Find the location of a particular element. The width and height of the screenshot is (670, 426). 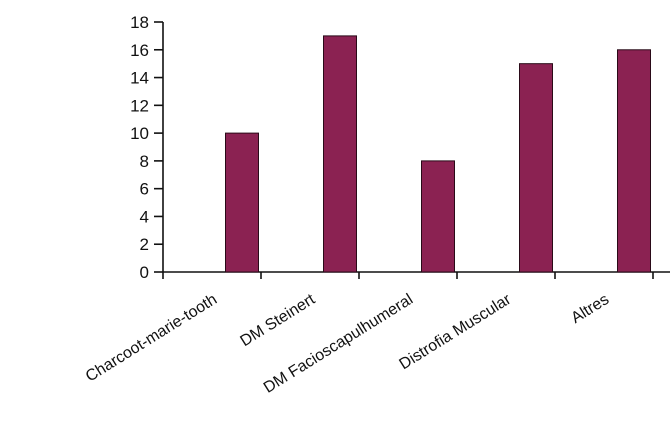

y-tick-label: 0 is located at coordinates (144, 272).